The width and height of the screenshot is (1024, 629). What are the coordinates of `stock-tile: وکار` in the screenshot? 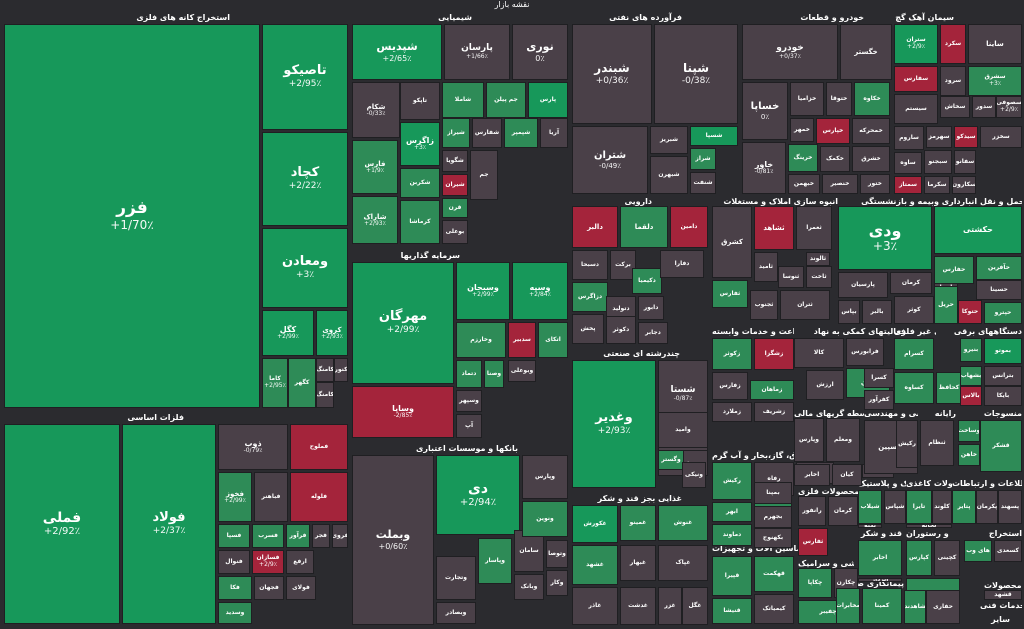 It's located at (557, 583).